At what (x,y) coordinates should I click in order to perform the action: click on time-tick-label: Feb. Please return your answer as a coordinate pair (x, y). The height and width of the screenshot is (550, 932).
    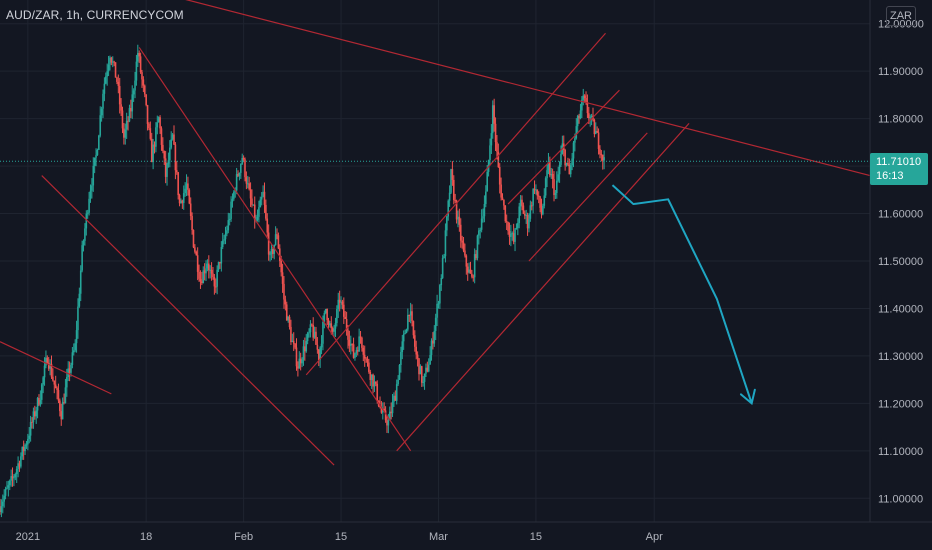
    Looking at the image, I should click on (243, 537).